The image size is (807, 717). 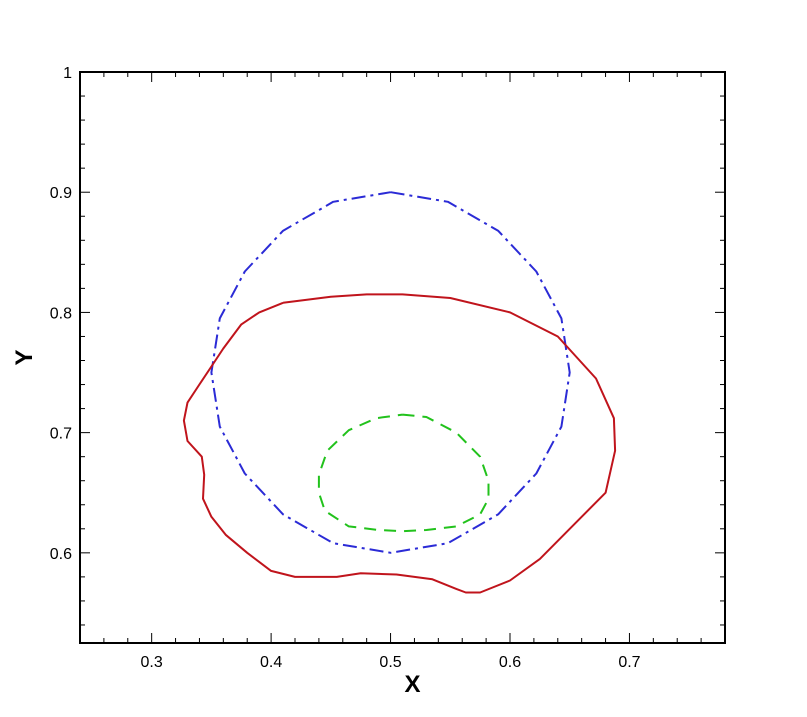 What do you see at coordinates (403, 473) in the screenshot?
I see `series-line-dashed` at bounding box center [403, 473].